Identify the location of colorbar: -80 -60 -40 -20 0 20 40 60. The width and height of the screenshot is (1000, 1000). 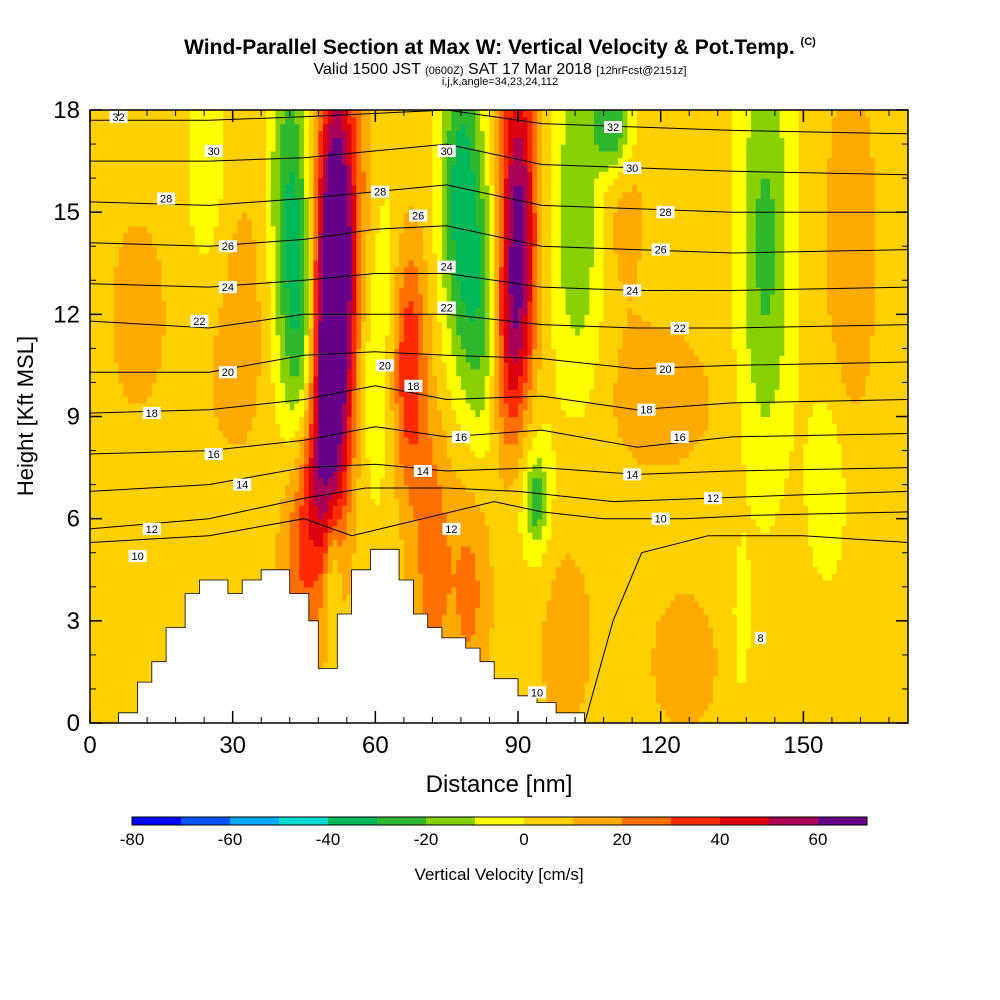
(494, 832).